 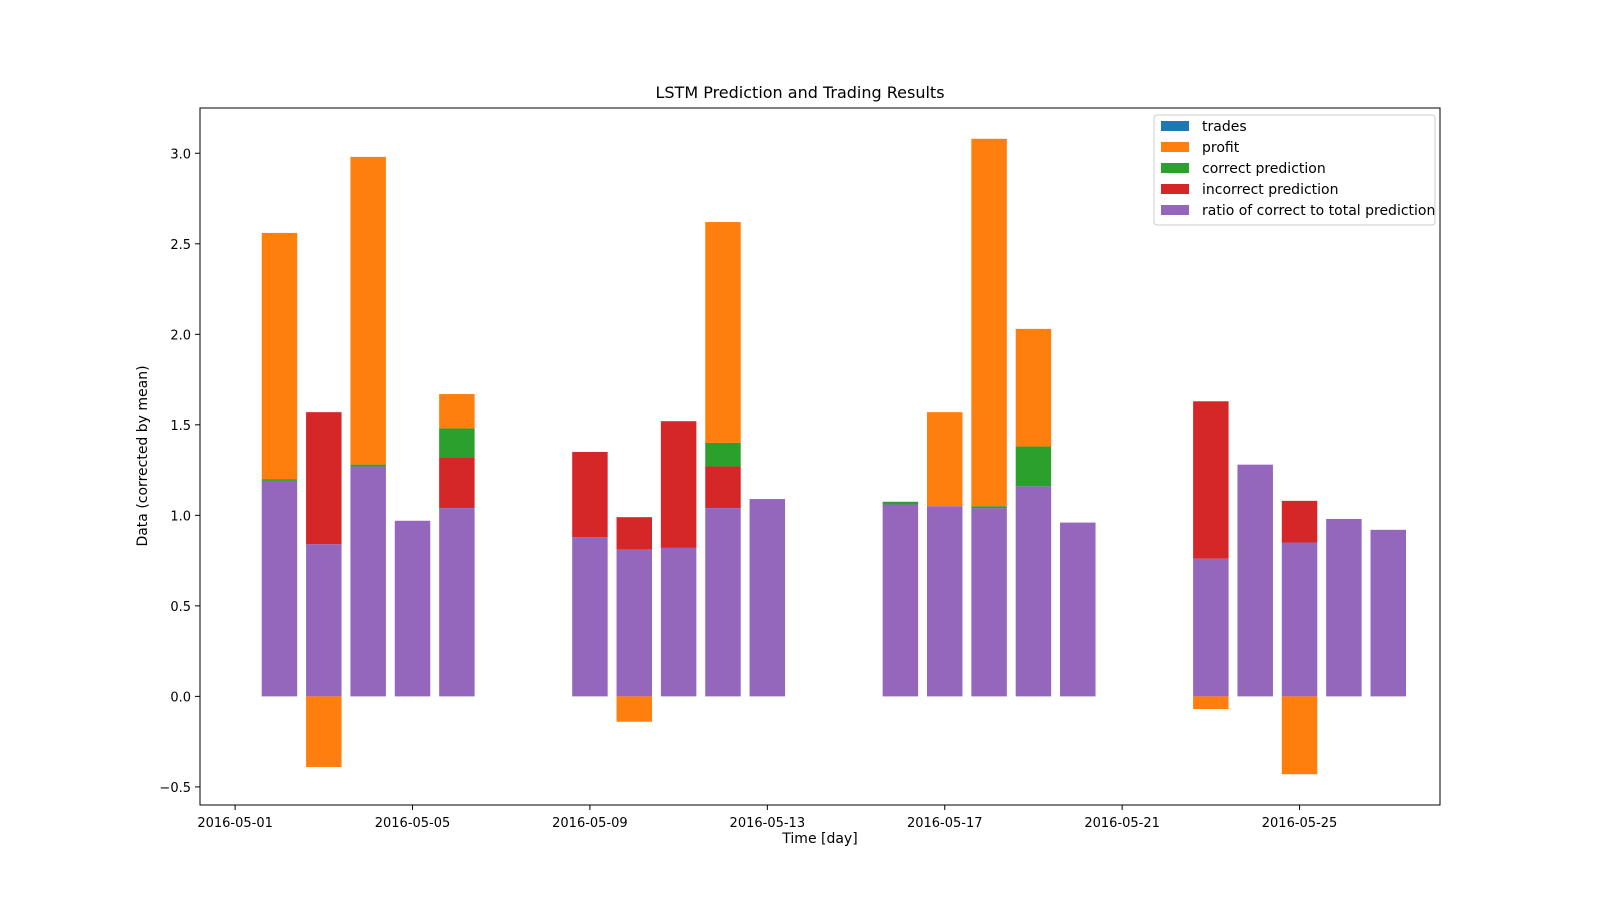 I want to click on x-axis-label: Time [day], so click(x=819, y=839).